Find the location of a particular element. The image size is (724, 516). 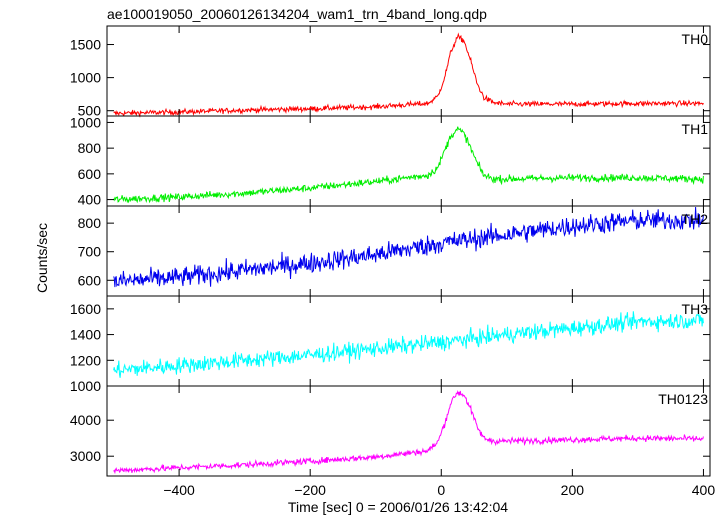

series-line-th2 is located at coordinates (408, 247).